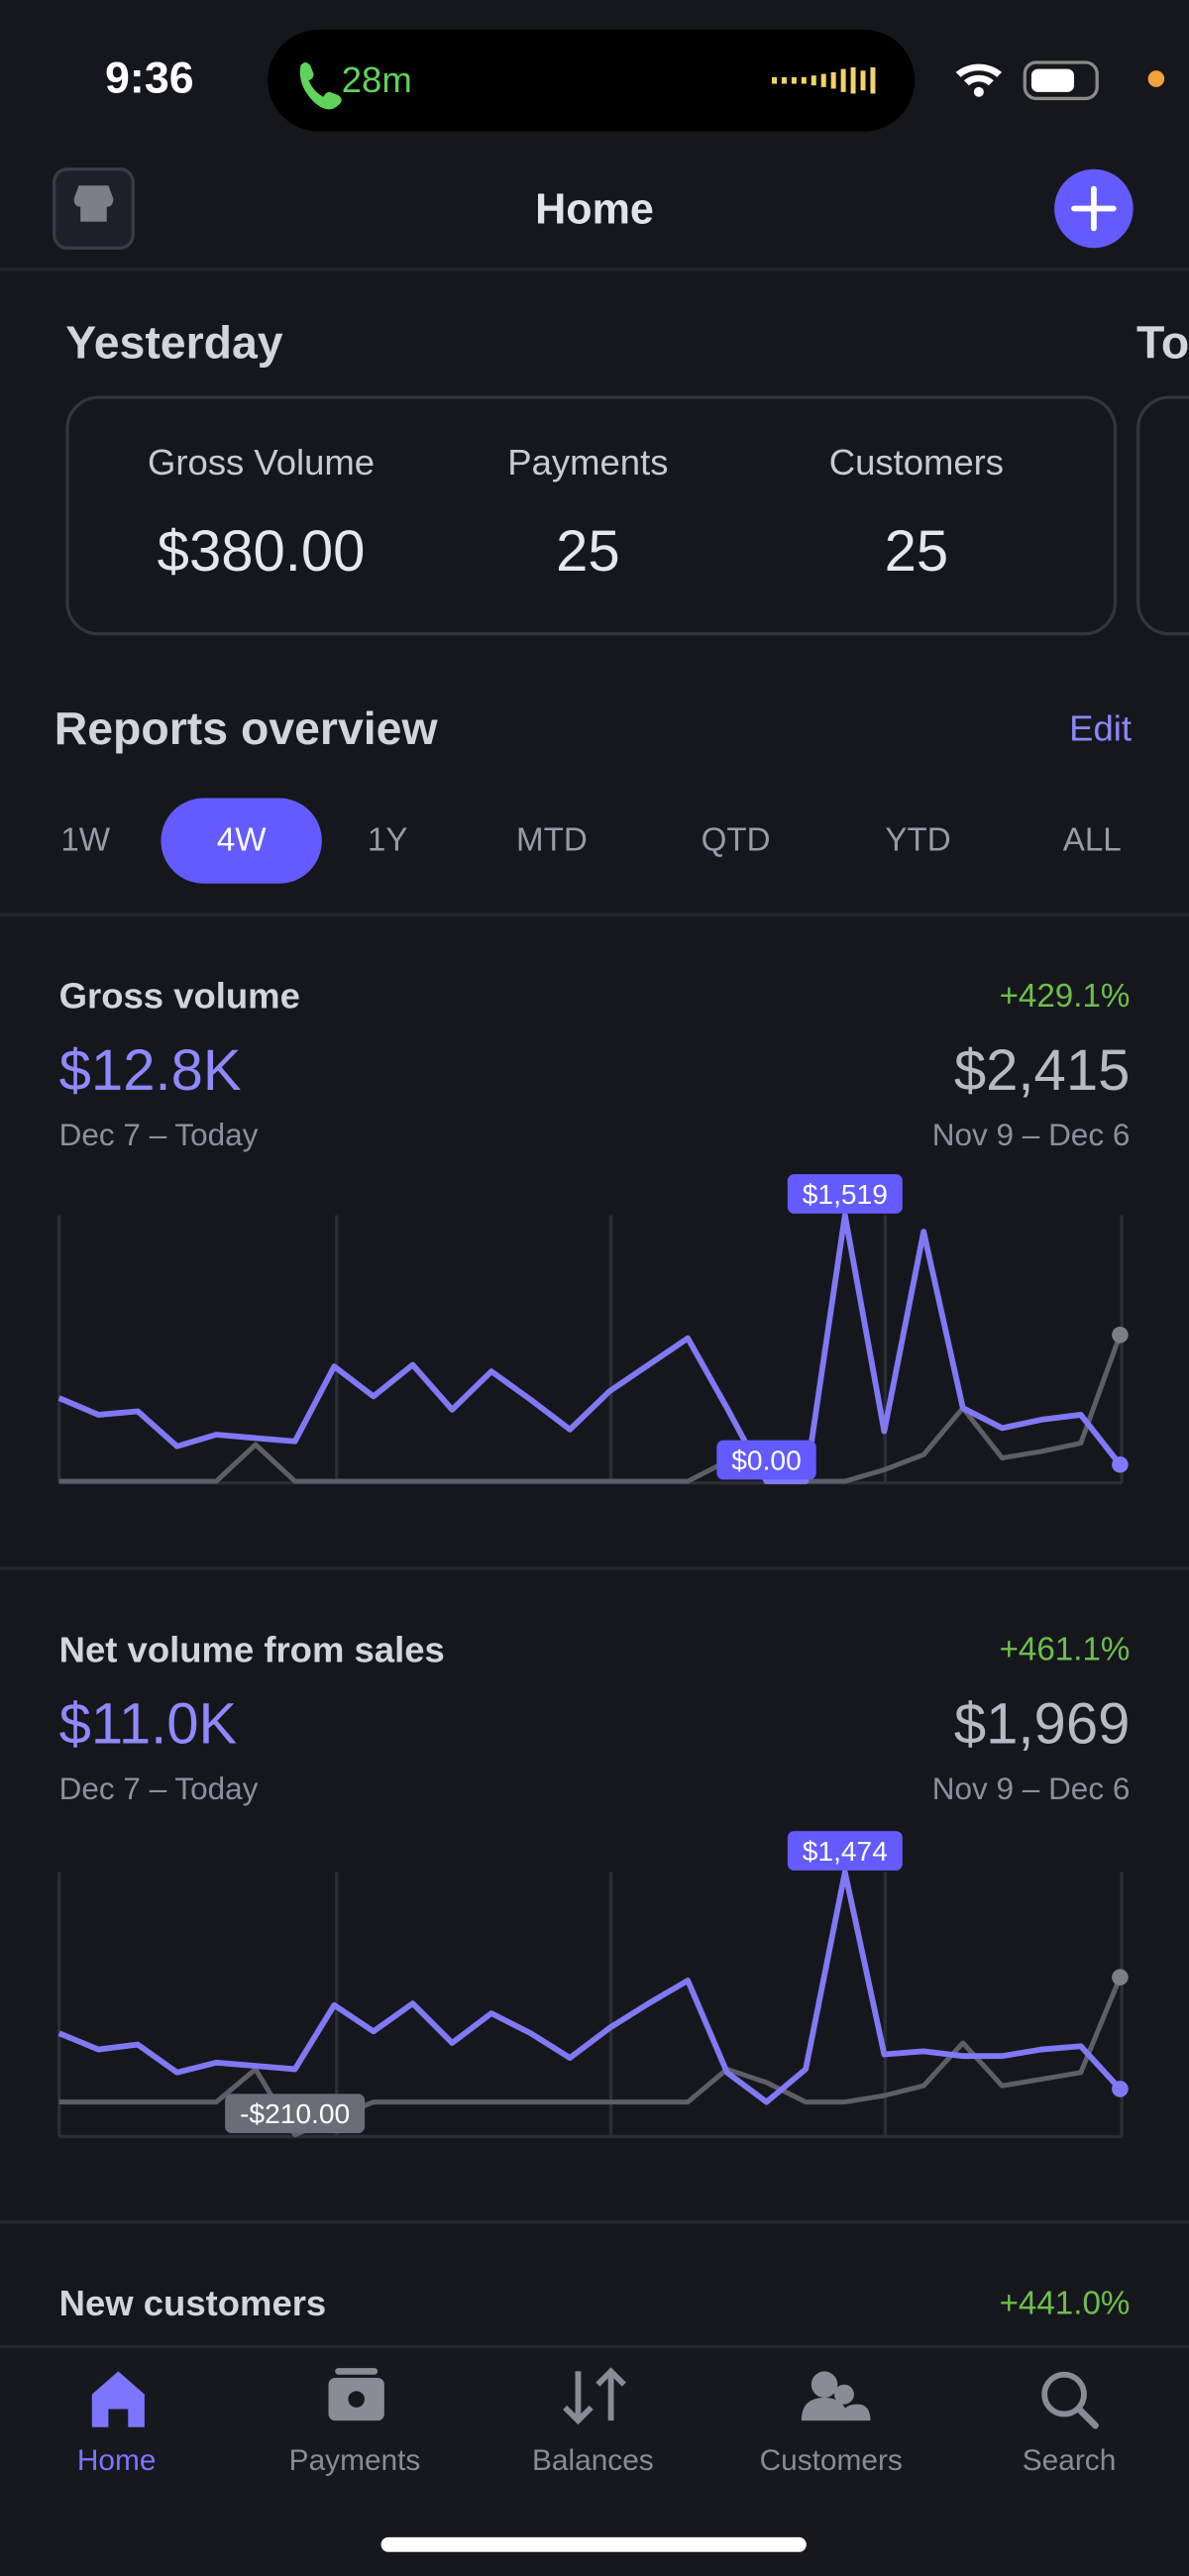 Image resolution: width=1189 pixels, height=2576 pixels. I want to click on store-icon, so click(94, 203).